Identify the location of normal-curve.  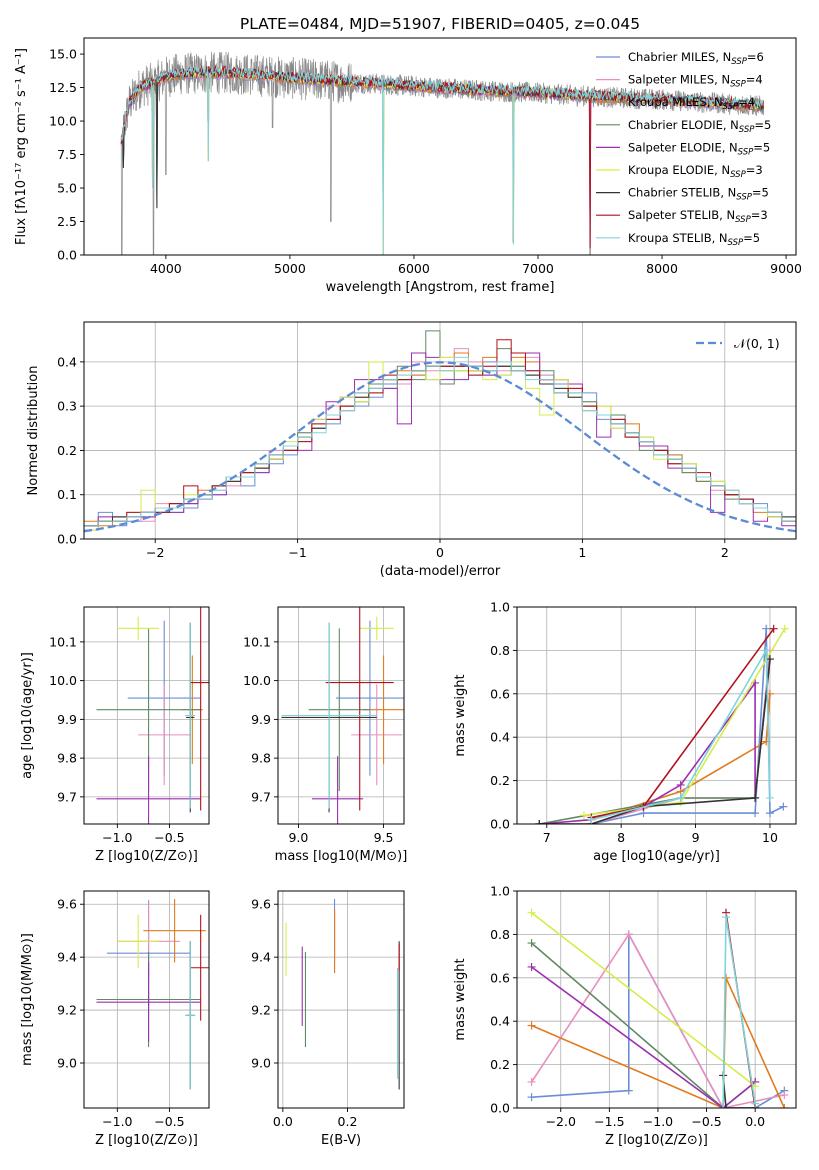
(440, 447).